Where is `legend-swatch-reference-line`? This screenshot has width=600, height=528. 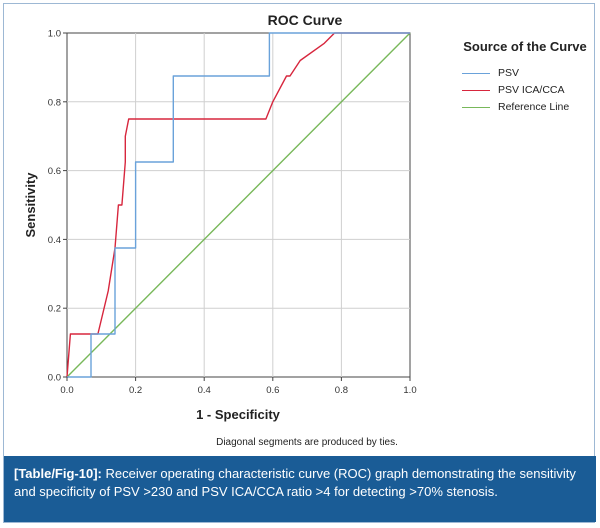 legend-swatch-reference-line is located at coordinates (476, 107).